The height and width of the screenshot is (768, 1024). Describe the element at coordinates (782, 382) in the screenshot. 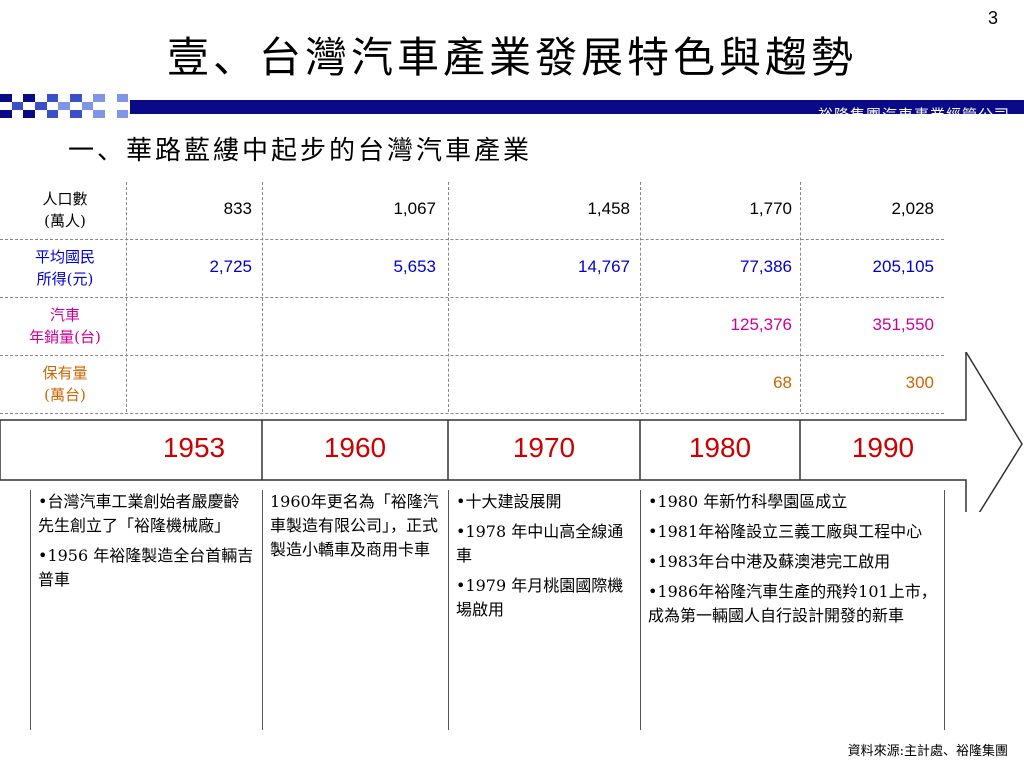

I see `stat-value: 68` at that location.